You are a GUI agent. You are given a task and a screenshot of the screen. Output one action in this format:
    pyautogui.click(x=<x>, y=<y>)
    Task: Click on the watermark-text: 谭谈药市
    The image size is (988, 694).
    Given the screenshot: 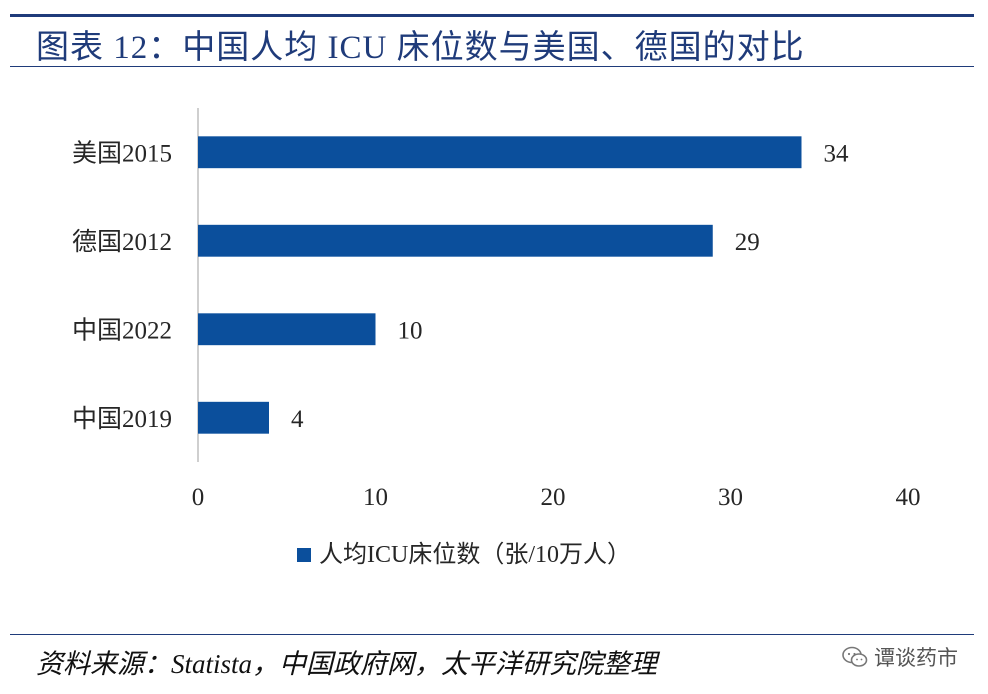 What is the action you would take?
    pyautogui.click(x=916, y=658)
    